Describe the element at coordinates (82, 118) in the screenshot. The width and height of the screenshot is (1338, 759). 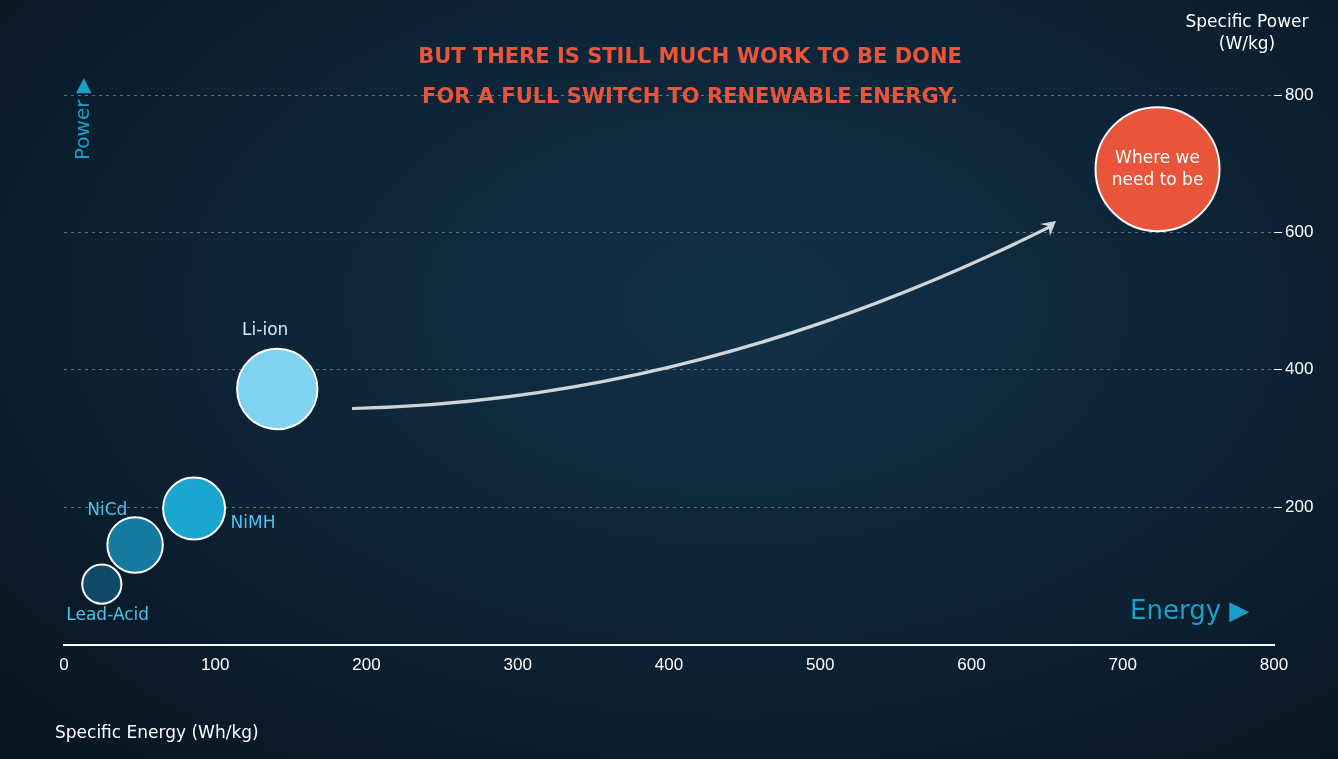
I see `annotation: Power ▶` at that location.